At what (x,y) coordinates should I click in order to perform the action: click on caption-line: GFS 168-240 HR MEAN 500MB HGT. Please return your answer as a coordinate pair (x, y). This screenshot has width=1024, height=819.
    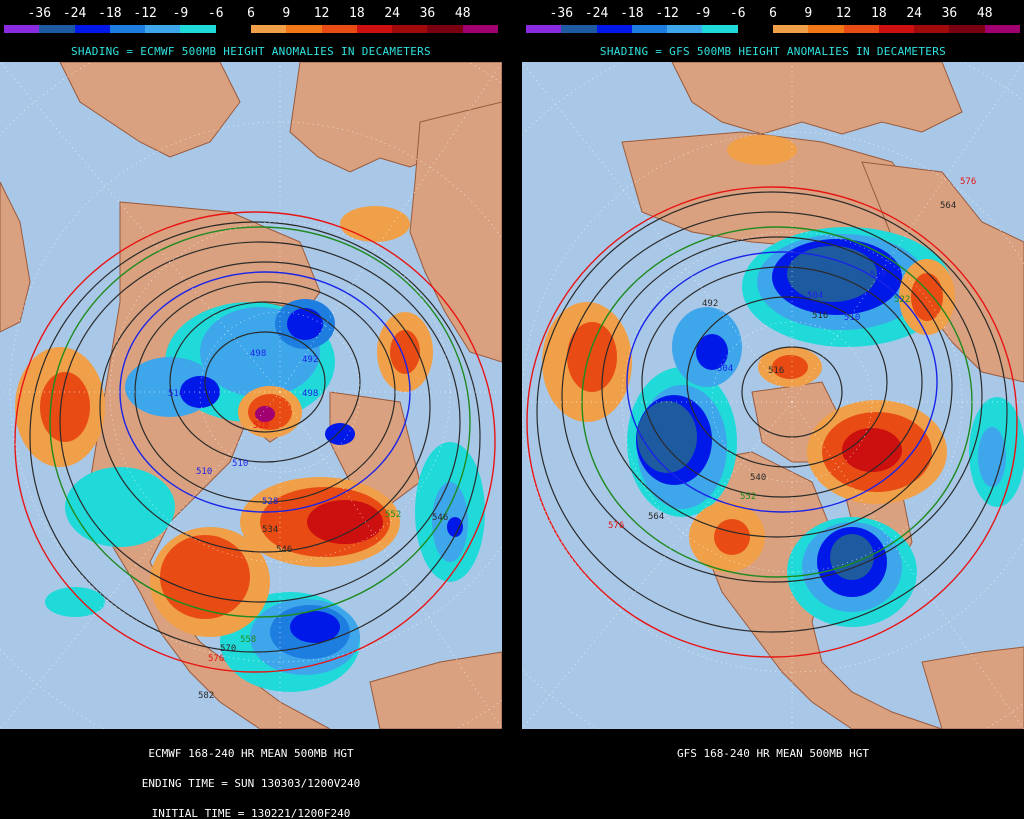
    Looking at the image, I should click on (773, 753).